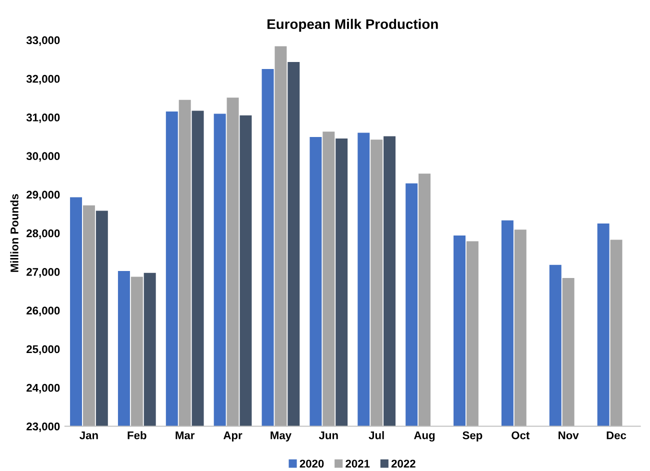  What do you see at coordinates (43, 157) in the screenshot?
I see `y-tick-label: 30,000` at bounding box center [43, 157].